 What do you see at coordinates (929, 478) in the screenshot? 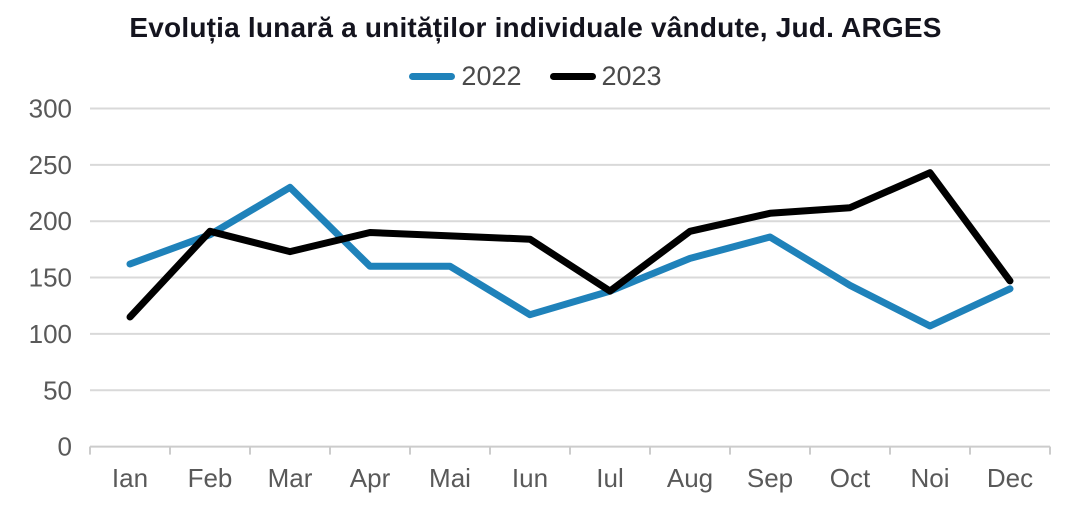
I see `x-axis-label-Noi: Noi` at bounding box center [929, 478].